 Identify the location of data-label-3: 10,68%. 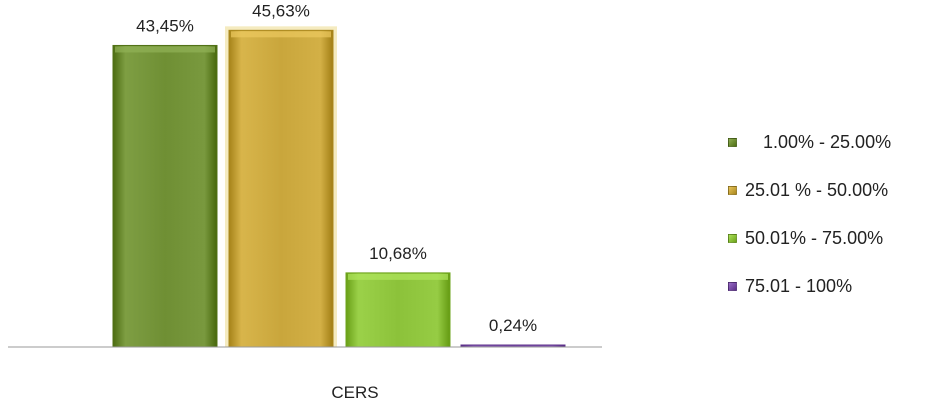
(398, 253).